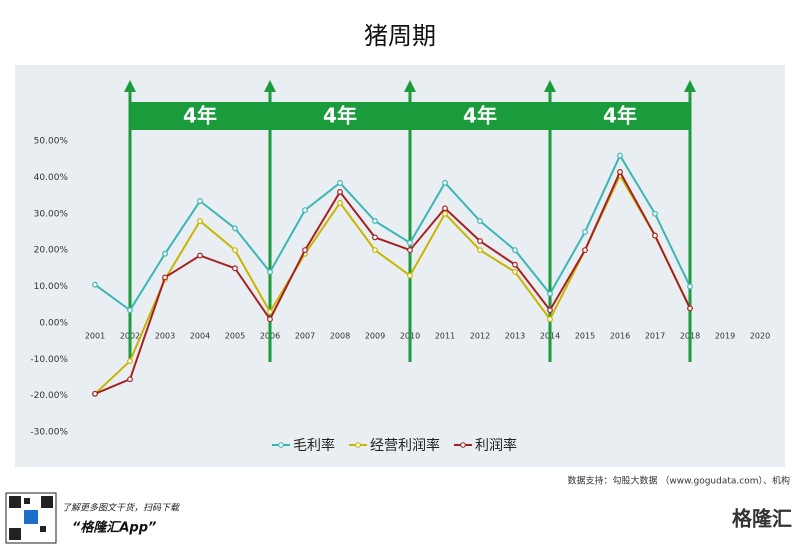 This screenshot has height=547, width=800. I want to click on footer, so click(400, 518).